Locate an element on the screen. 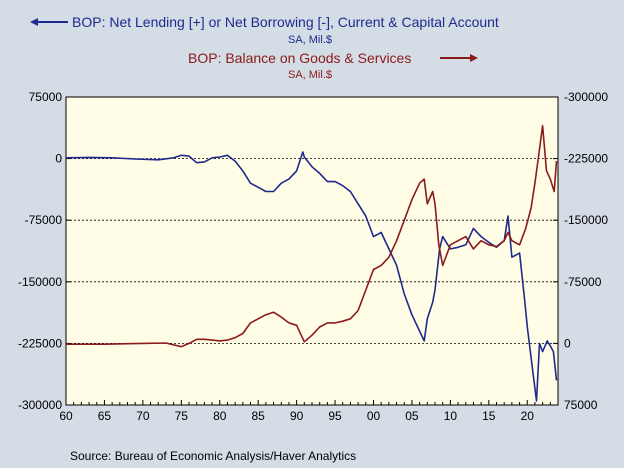  left-axis: 75000 0 -75000 -150000 -225000 -300000 is located at coordinates (44, 251).